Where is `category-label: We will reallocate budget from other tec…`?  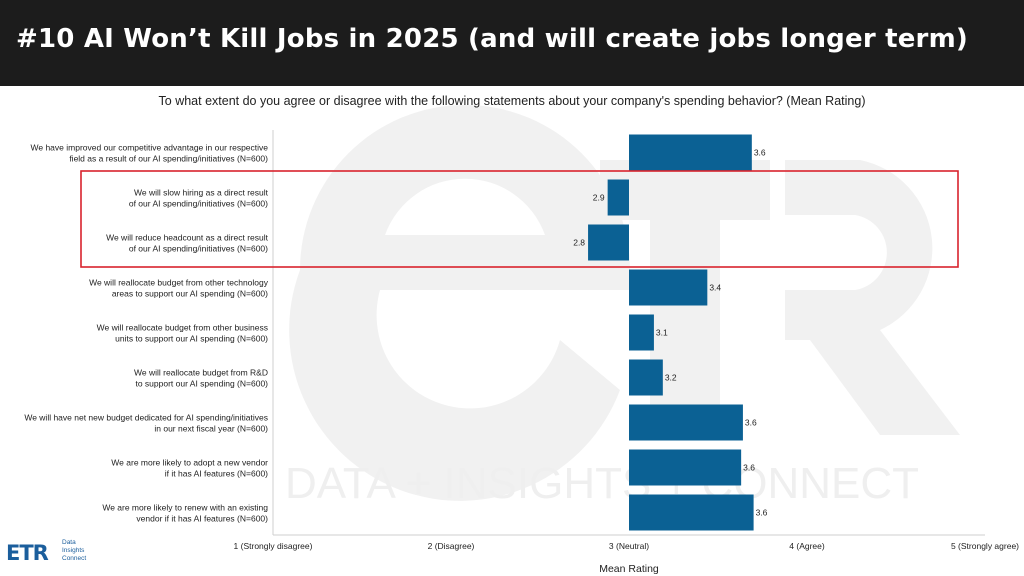 category-label: We will reallocate budget from other tec… is located at coordinates (179, 283).